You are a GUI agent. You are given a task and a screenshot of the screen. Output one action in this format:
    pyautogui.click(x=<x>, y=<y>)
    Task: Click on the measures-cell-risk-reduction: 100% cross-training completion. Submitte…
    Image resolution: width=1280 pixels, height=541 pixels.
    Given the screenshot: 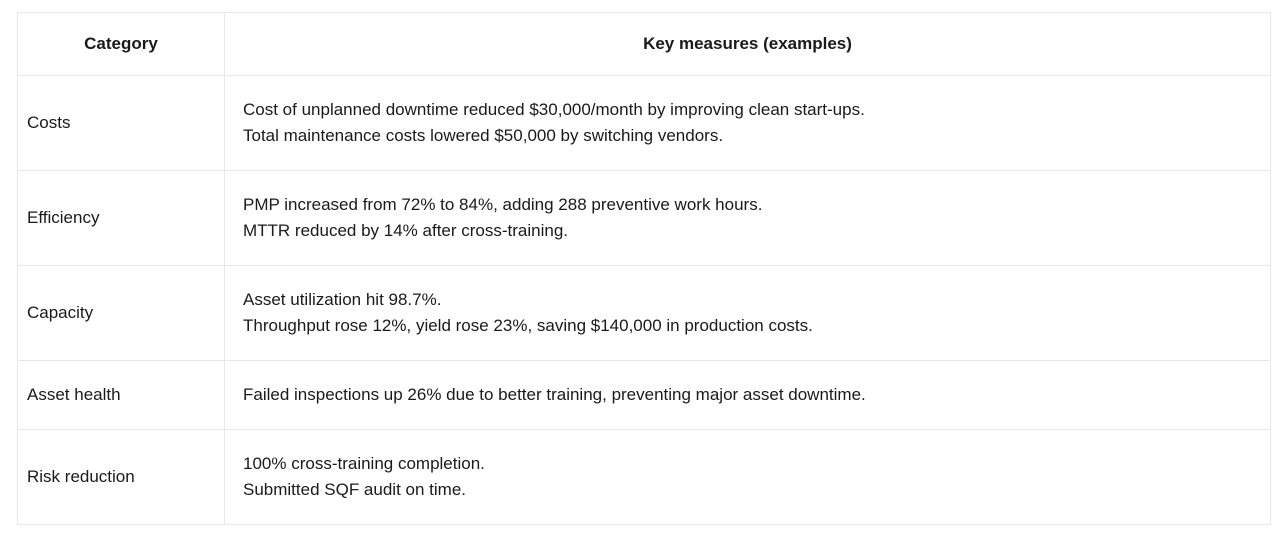 What is the action you would take?
    pyautogui.click(x=747, y=477)
    